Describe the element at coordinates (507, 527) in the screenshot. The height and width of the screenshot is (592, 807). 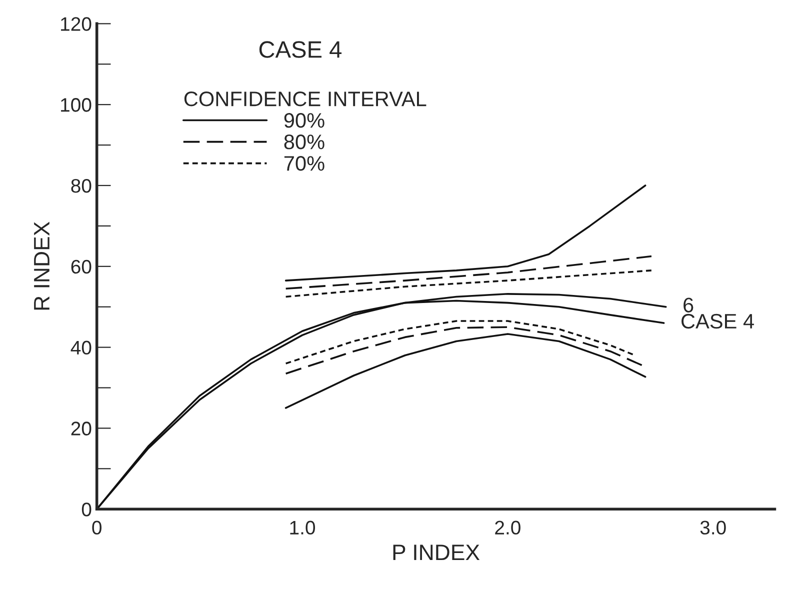
I see `x-tick-label: 2.0` at that location.